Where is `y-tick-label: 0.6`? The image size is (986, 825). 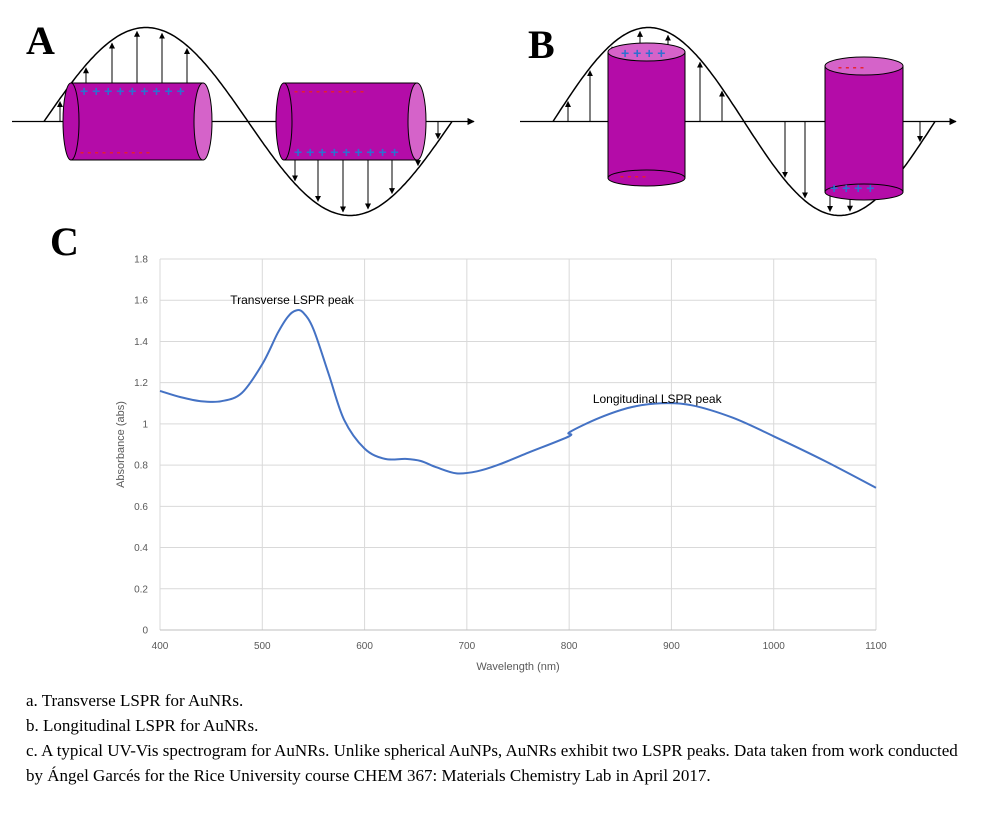
y-tick-label: 0.6 is located at coordinates (141, 507).